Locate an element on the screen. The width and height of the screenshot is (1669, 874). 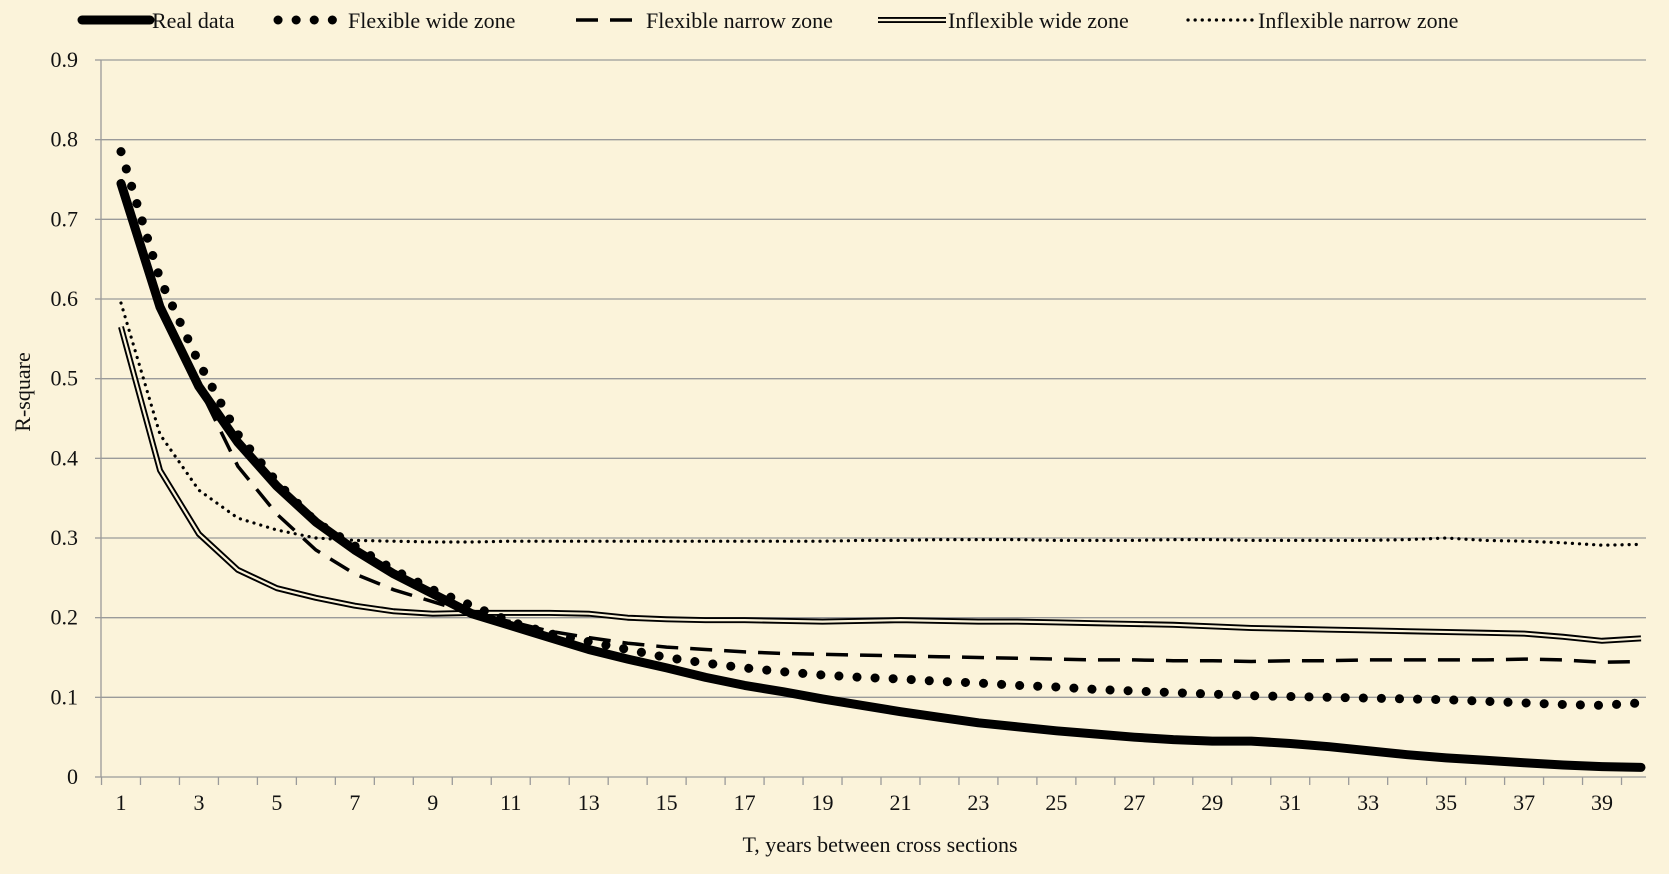
x-tick-label: 17 is located at coordinates (745, 802).